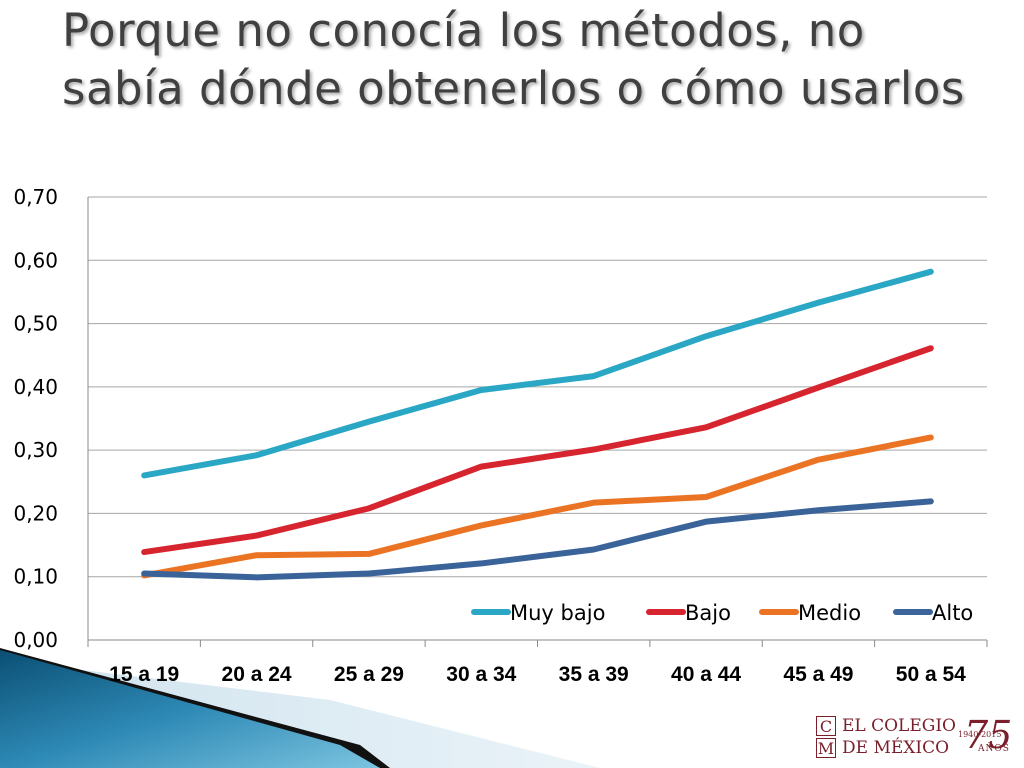 The height and width of the screenshot is (768, 1024). Describe the element at coordinates (144, 674) in the screenshot. I see `x-tick-label: 15 a 19` at that location.